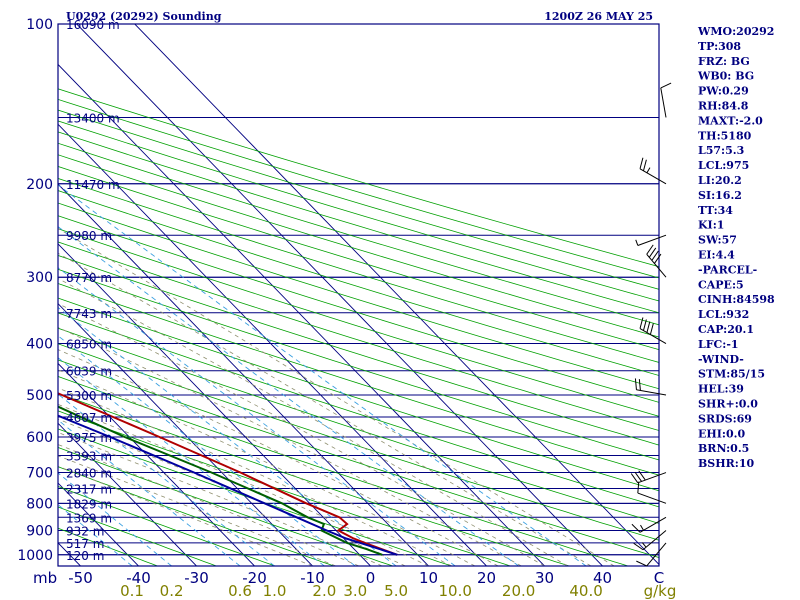 This screenshot has width=800, height=600. I want to click on index-entry: CAP:20.1, so click(726, 329).